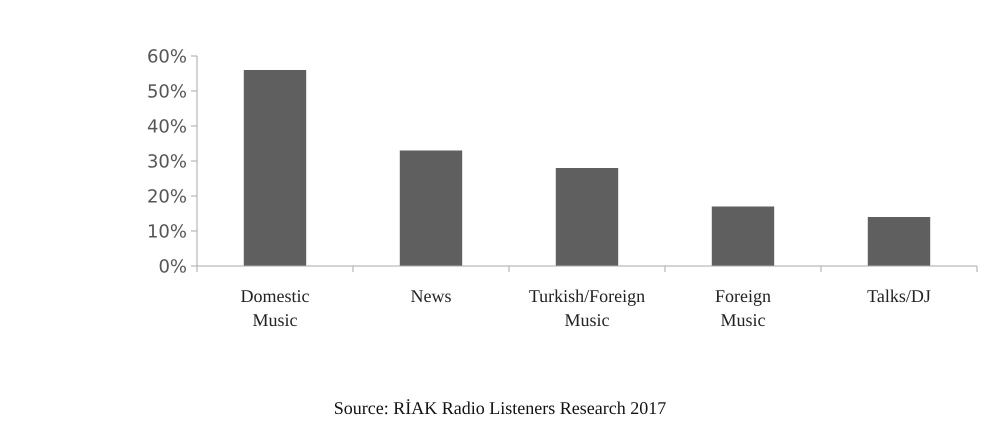  I want to click on x-tick-label: Talks/DJ, so click(899, 296).